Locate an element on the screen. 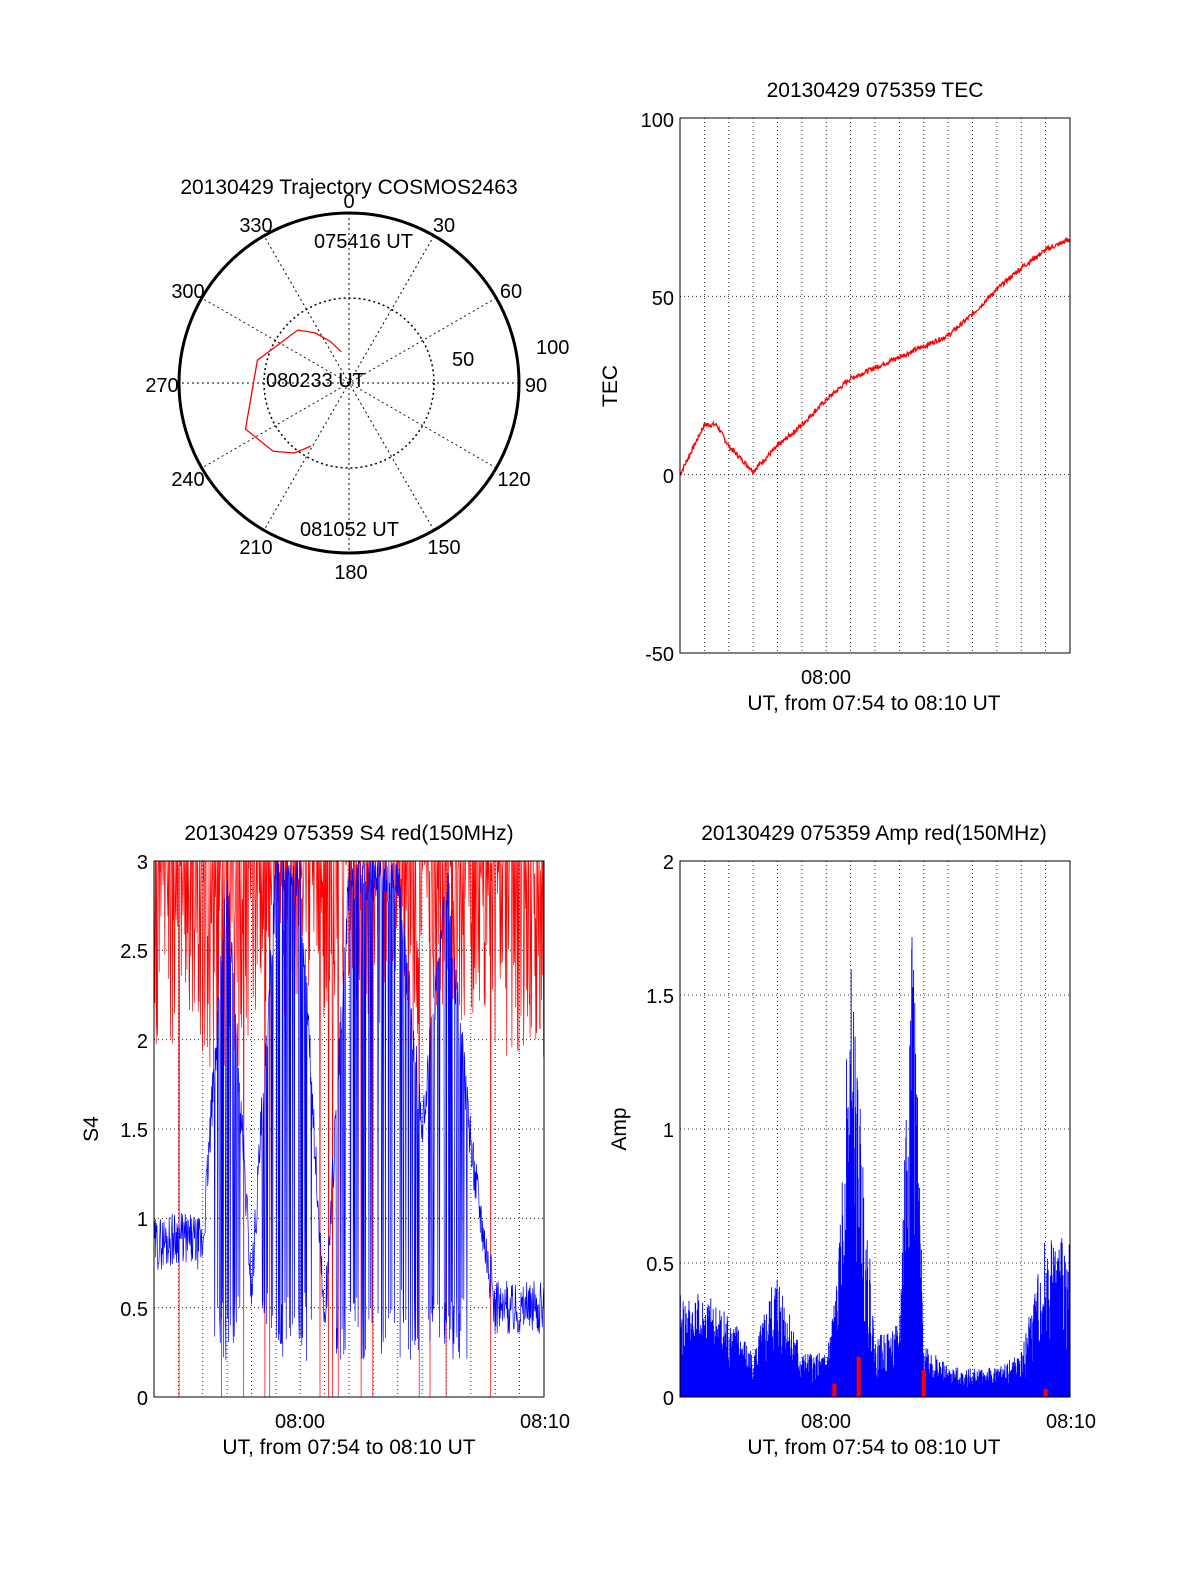  tec-title: 20130429 075359 TEC is located at coordinates (875, 90).